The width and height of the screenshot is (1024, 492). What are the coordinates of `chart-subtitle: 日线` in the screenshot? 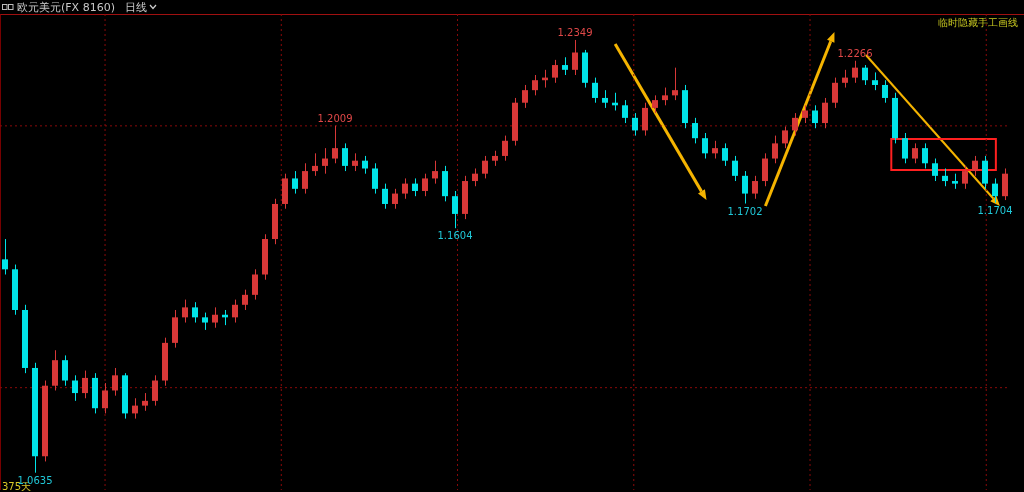 It's located at (135, 7).